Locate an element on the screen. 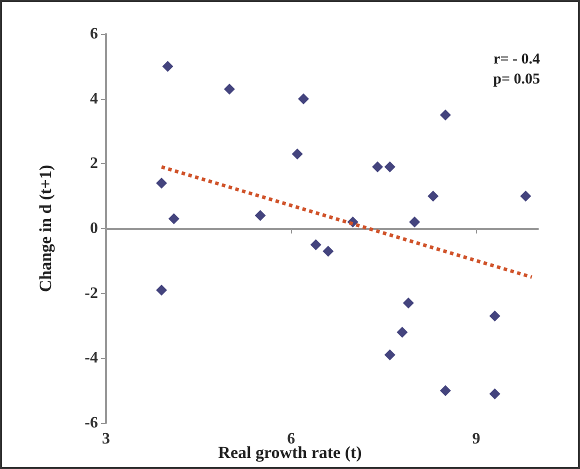 The height and width of the screenshot is (469, 580). annotation: r= - 0.4 is located at coordinates (517, 60).